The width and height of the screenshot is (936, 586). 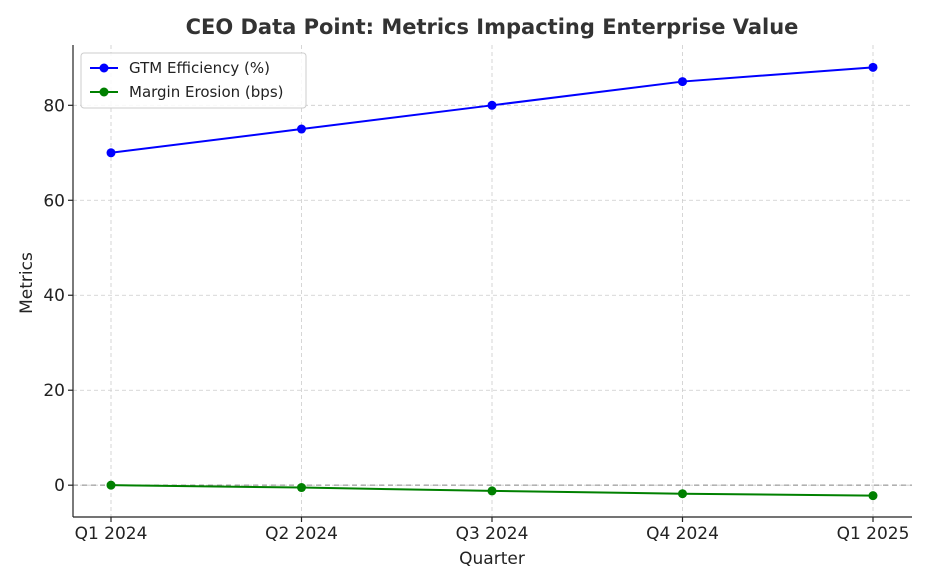 I want to click on legend-box, so click(x=193, y=80).